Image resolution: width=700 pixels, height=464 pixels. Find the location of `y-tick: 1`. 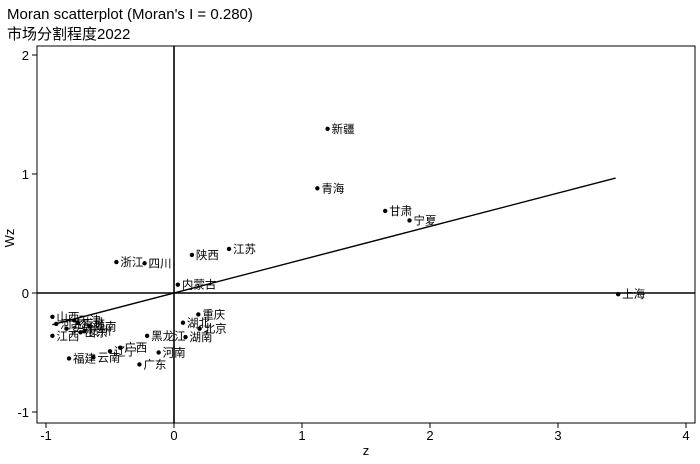

y-tick: 1 is located at coordinates (29, 174).